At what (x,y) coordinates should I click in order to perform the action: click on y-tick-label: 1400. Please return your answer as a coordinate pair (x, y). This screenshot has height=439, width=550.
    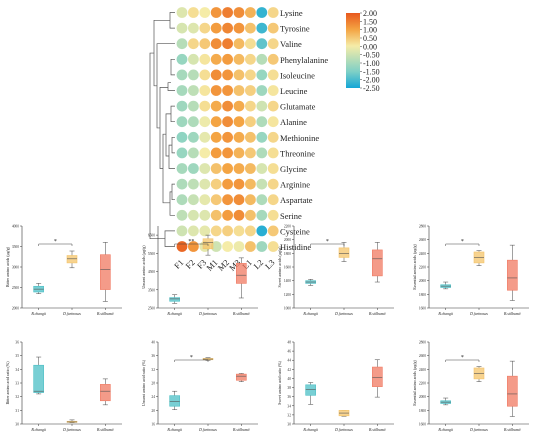
    Looking at the image, I should click on (287, 281).